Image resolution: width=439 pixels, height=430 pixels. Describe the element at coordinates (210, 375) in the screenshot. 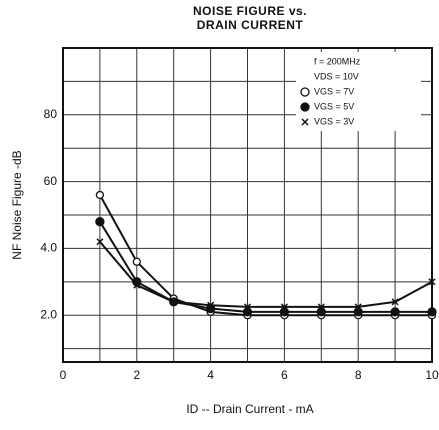

I see `x-tick-label: 4` at that location.